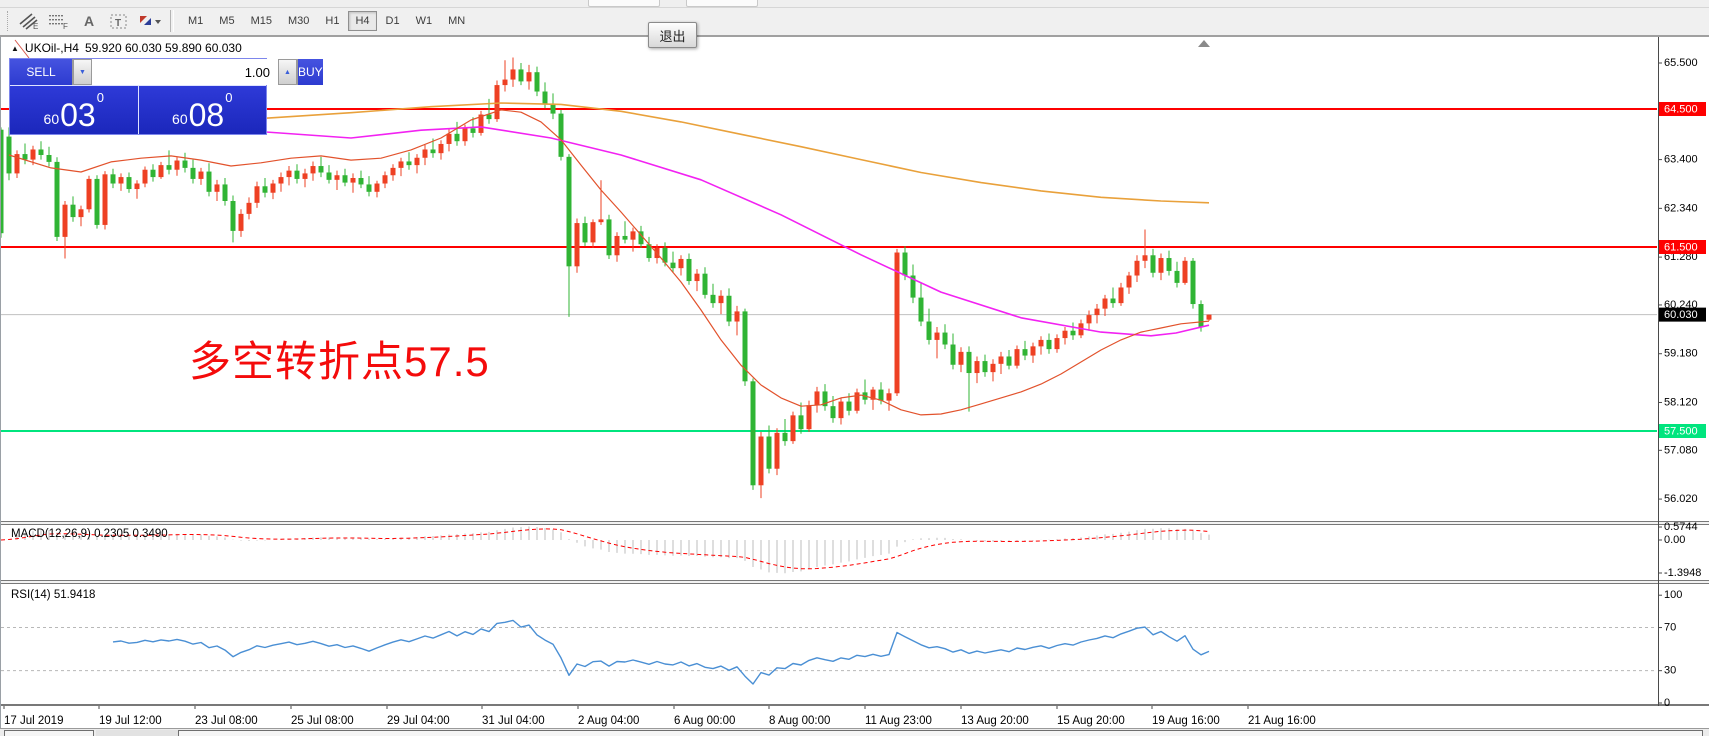 The width and height of the screenshot is (1709, 736). Describe the element at coordinates (513, 721) in the screenshot. I see `time-label: 31 Jul 04:00` at that location.